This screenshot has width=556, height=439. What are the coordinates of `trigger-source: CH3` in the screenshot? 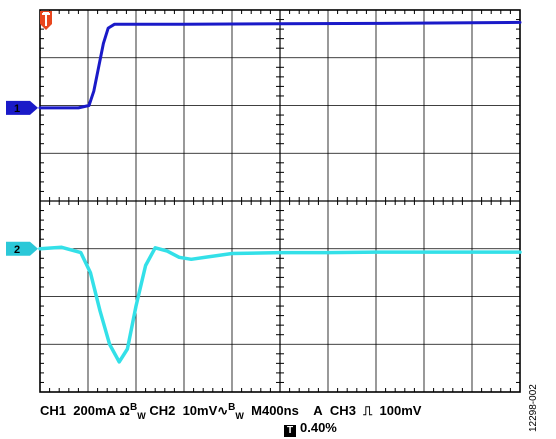 It's located at (342, 411).